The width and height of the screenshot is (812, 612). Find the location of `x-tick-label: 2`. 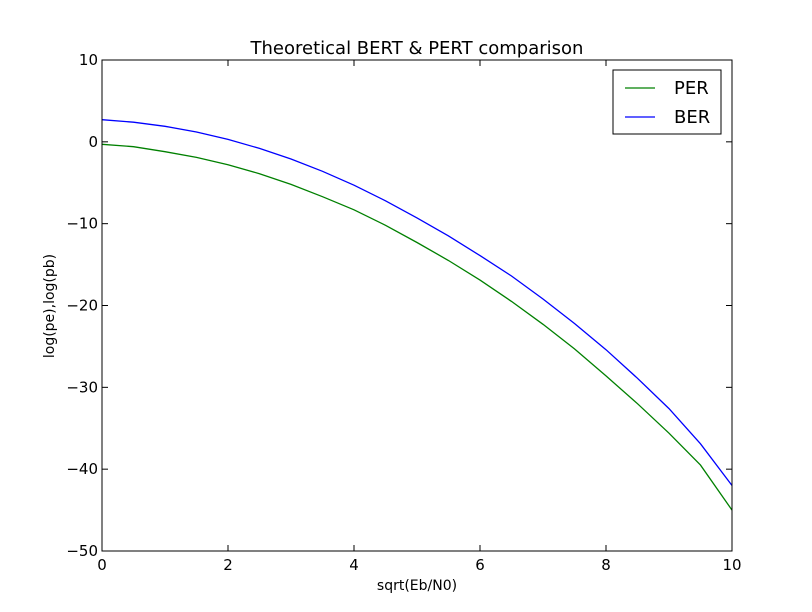

x-tick-label: 2 is located at coordinates (228, 565).